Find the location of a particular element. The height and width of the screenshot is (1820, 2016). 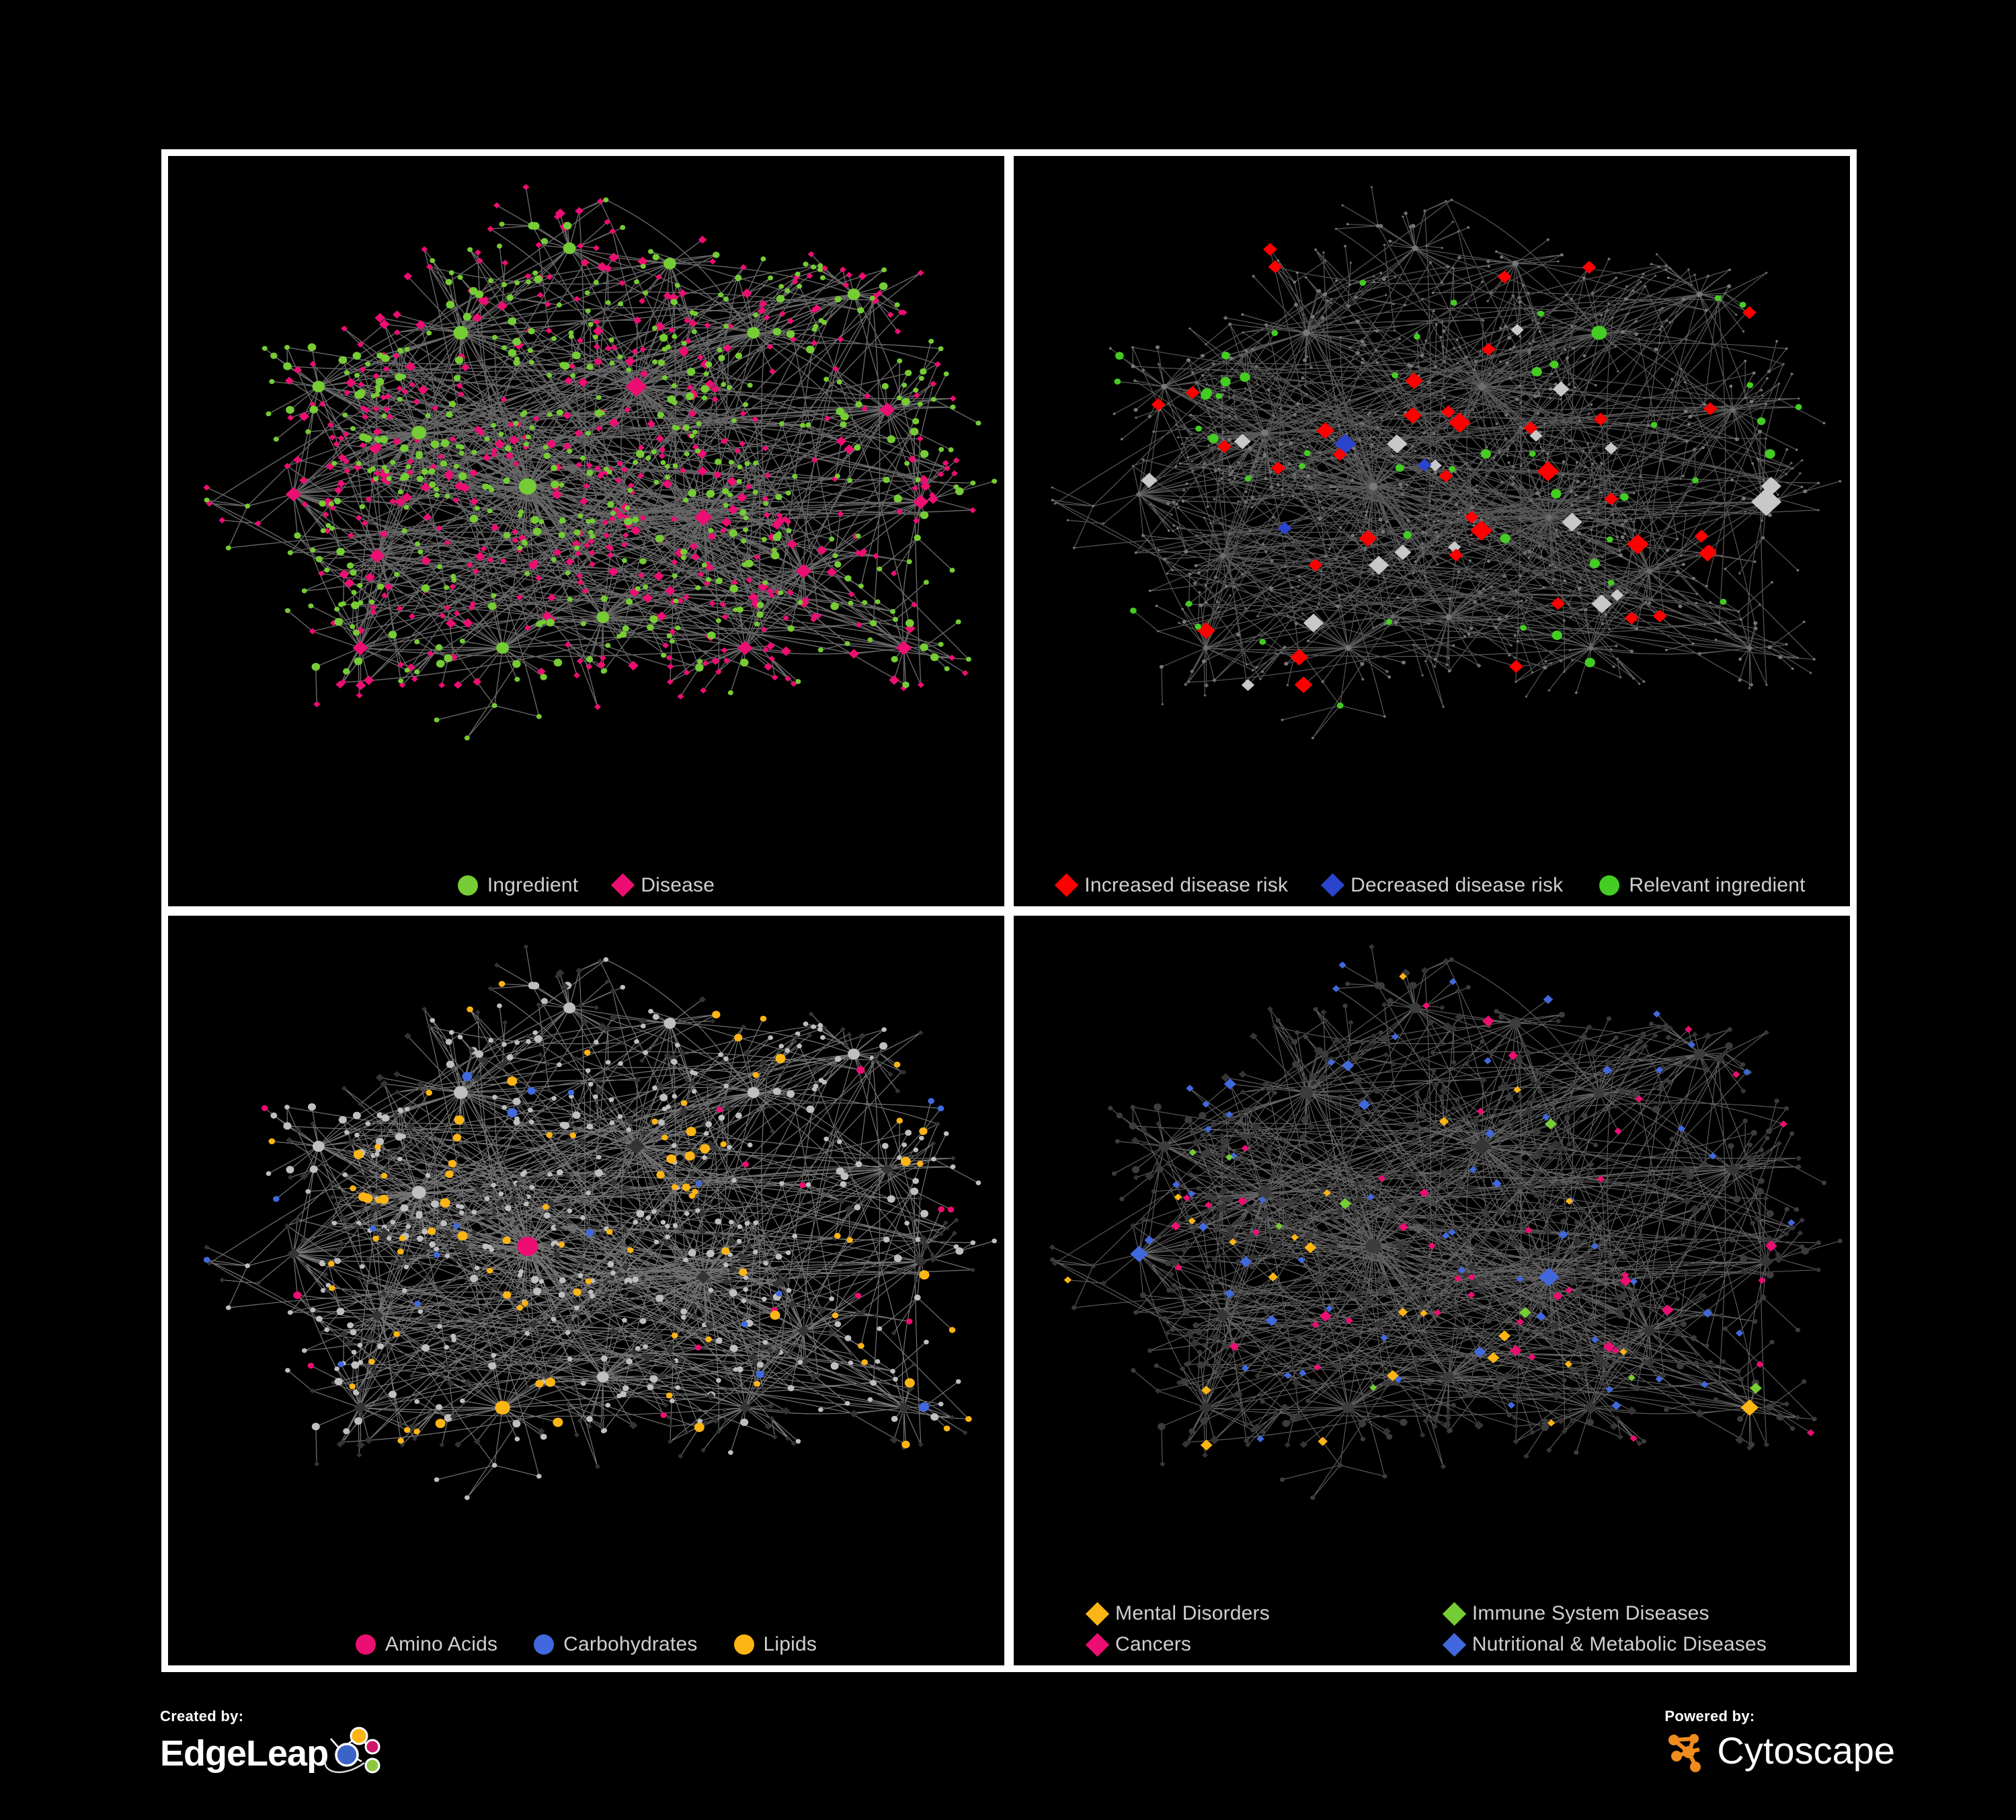

powered-by-kicker: Powered by: is located at coordinates (1709, 1716).